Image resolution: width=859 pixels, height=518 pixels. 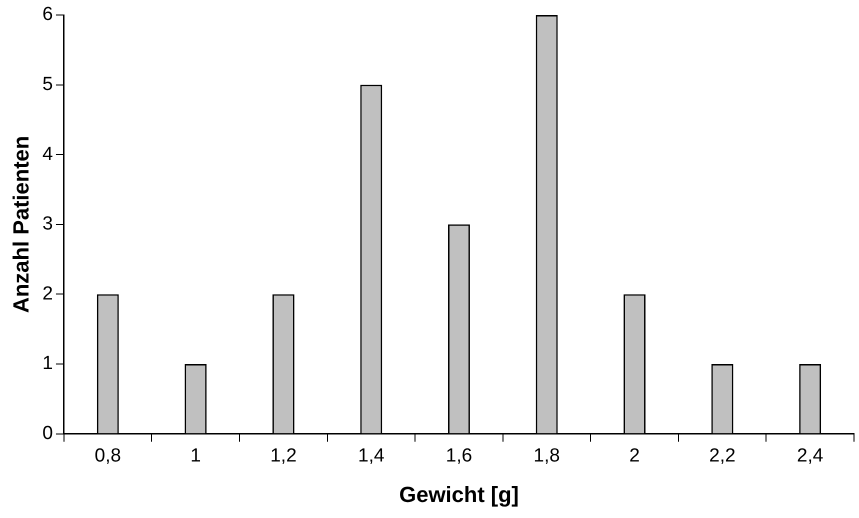 What do you see at coordinates (47, 363) in the screenshot?
I see `y-tick-label: 1` at bounding box center [47, 363].